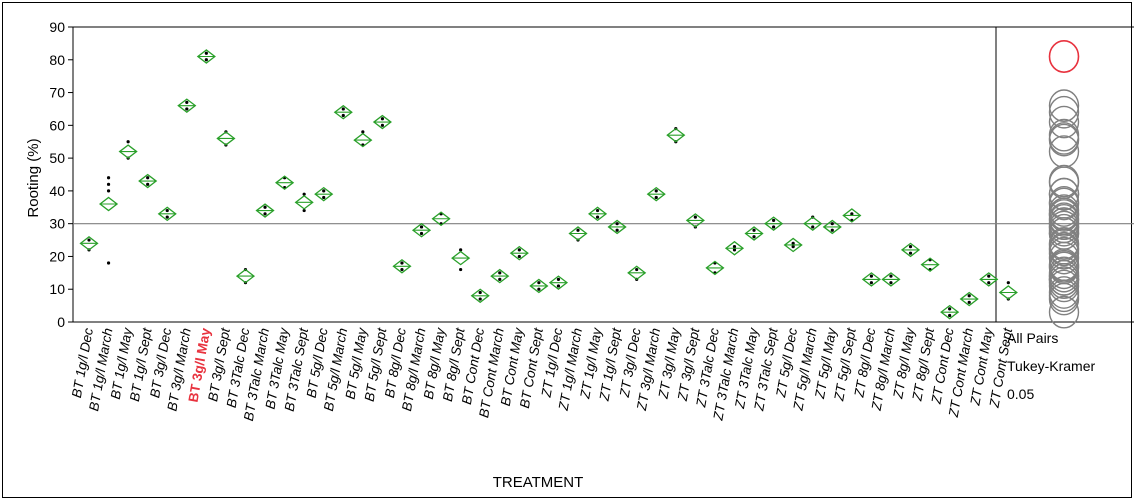  What do you see at coordinates (1051, 366) in the screenshot?
I see `comparison-test-label: Tukey-Kramer` at bounding box center [1051, 366].